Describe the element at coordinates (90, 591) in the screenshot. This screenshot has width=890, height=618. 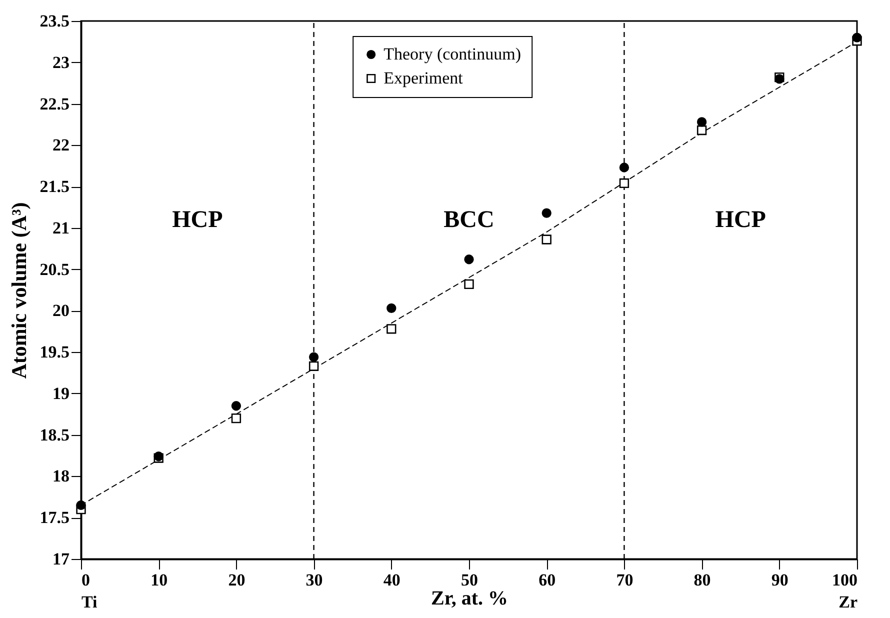
I see `x-tick-label: 0 Ti` at that location.